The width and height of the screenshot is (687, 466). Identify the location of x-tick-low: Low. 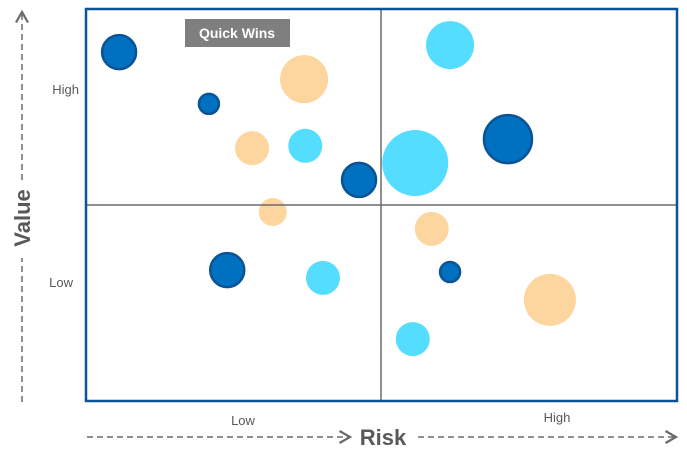
(243, 420).